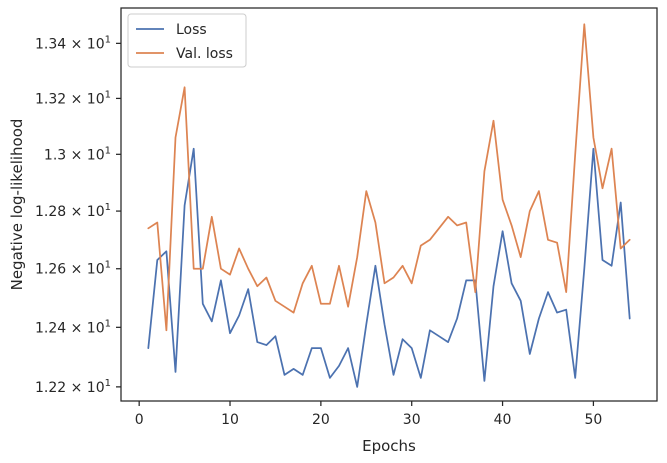 This screenshot has height=463, width=667. I want to click on y-tick-label-5: 1.32 × 10¹, so click(73, 98).